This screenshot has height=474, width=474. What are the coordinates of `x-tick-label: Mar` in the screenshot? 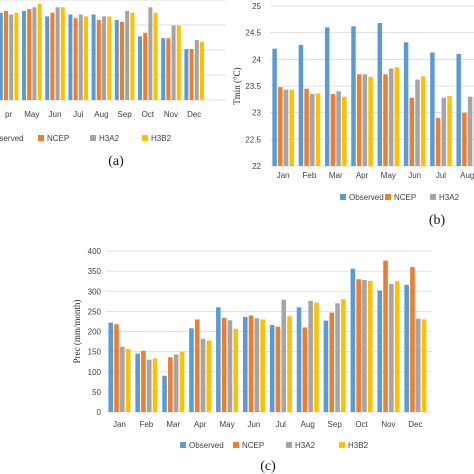 It's located at (173, 424).